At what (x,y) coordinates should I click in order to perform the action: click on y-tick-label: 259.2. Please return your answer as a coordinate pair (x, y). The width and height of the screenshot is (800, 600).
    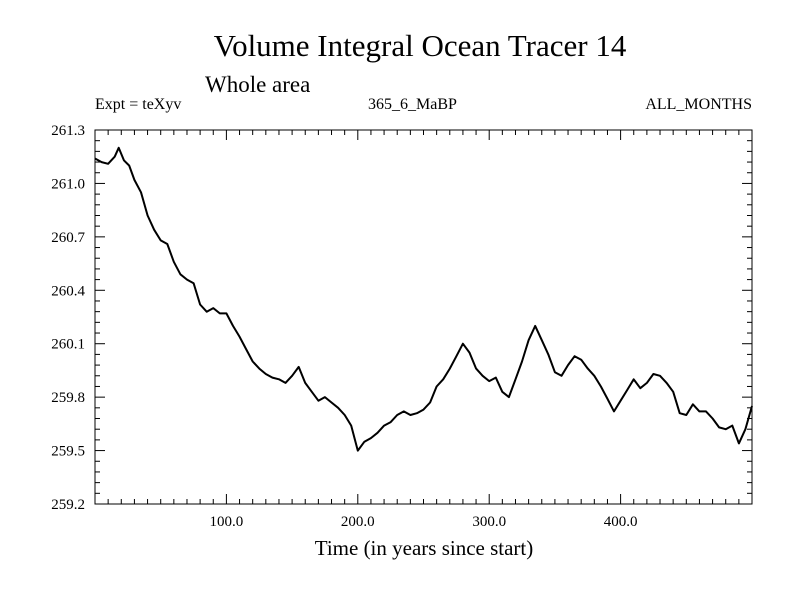
    Looking at the image, I should click on (68, 505).